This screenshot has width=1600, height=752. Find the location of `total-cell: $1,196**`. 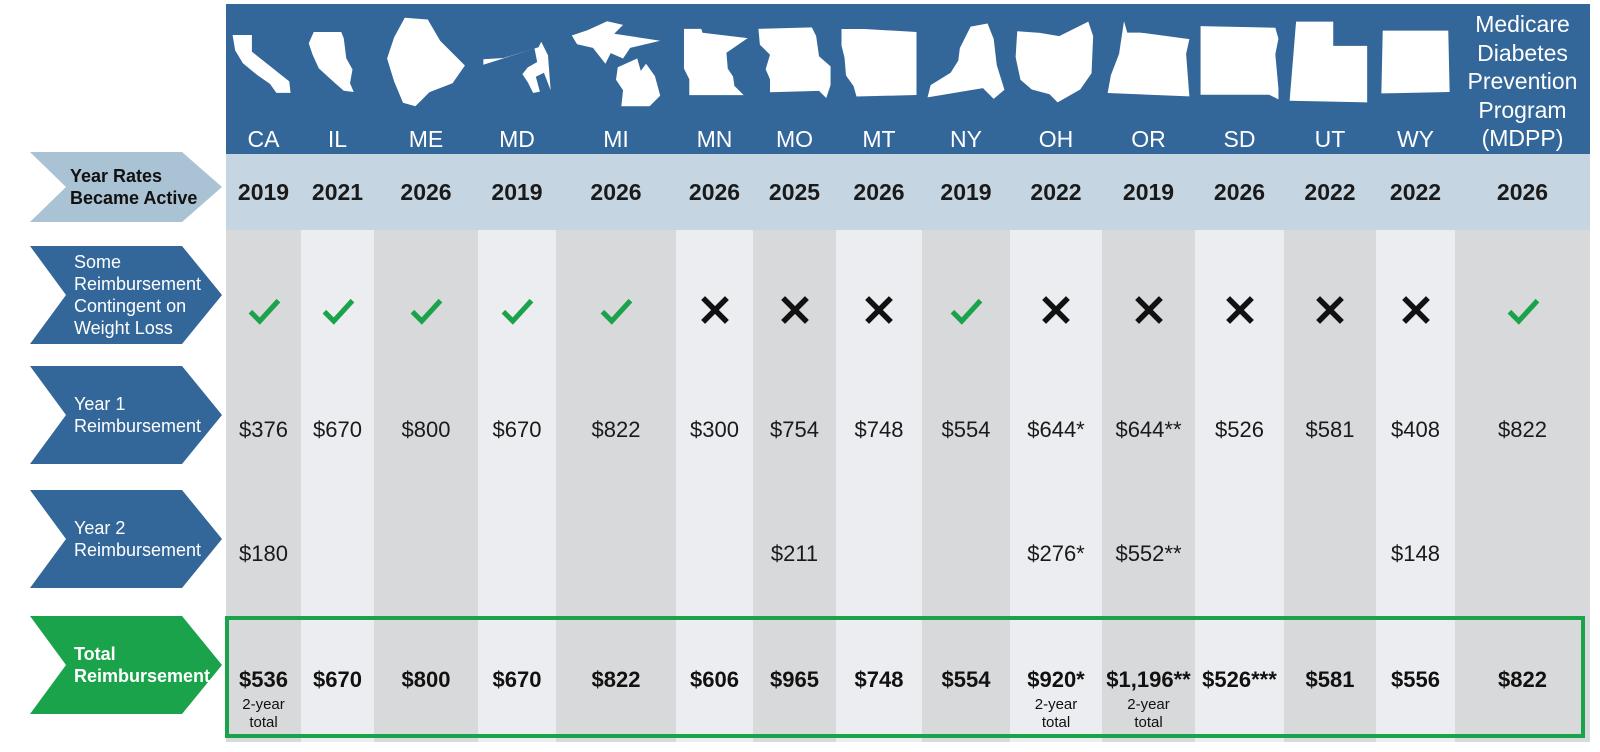

total-cell: $1,196** is located at coordinates (1148, 679).